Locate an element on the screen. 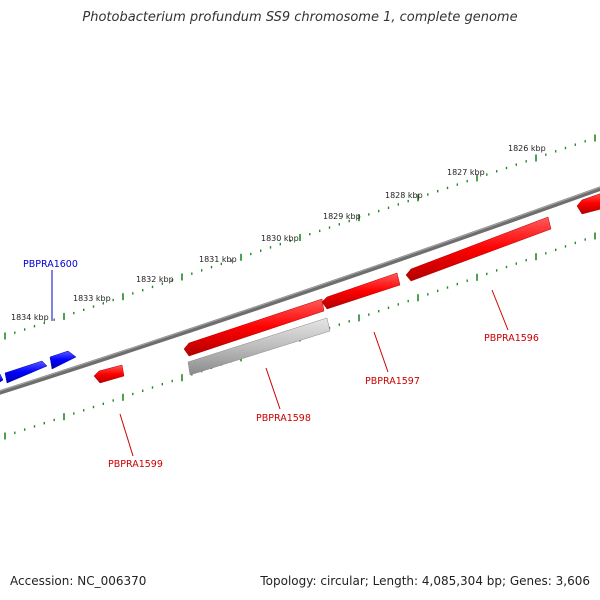 This screenshot has width=600, height=600. gene-label: PBPRA1600 is located at coordinates (50, 264).